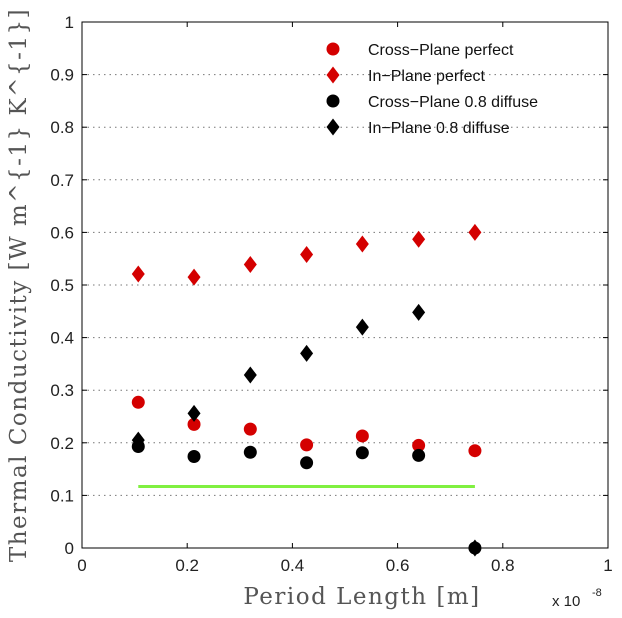 This screenshot has height=618, width=622. I want to click on legend-entry: Cross−Plane 0.8 diffuse, so click(432, 102).